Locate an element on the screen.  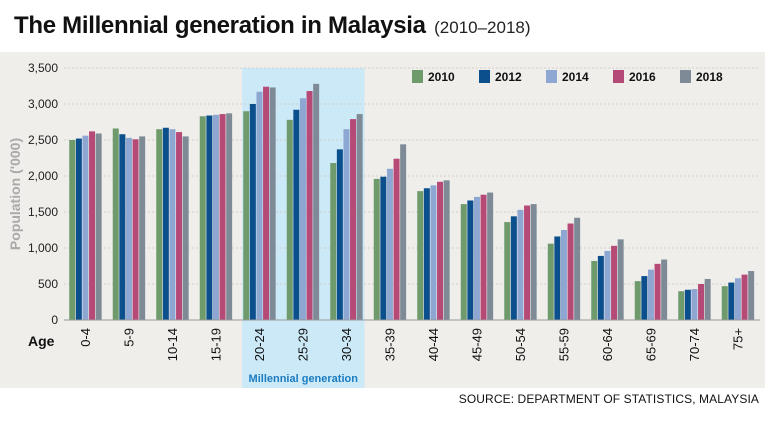
bar-2012-75+ is located at coordinates (731, 301).